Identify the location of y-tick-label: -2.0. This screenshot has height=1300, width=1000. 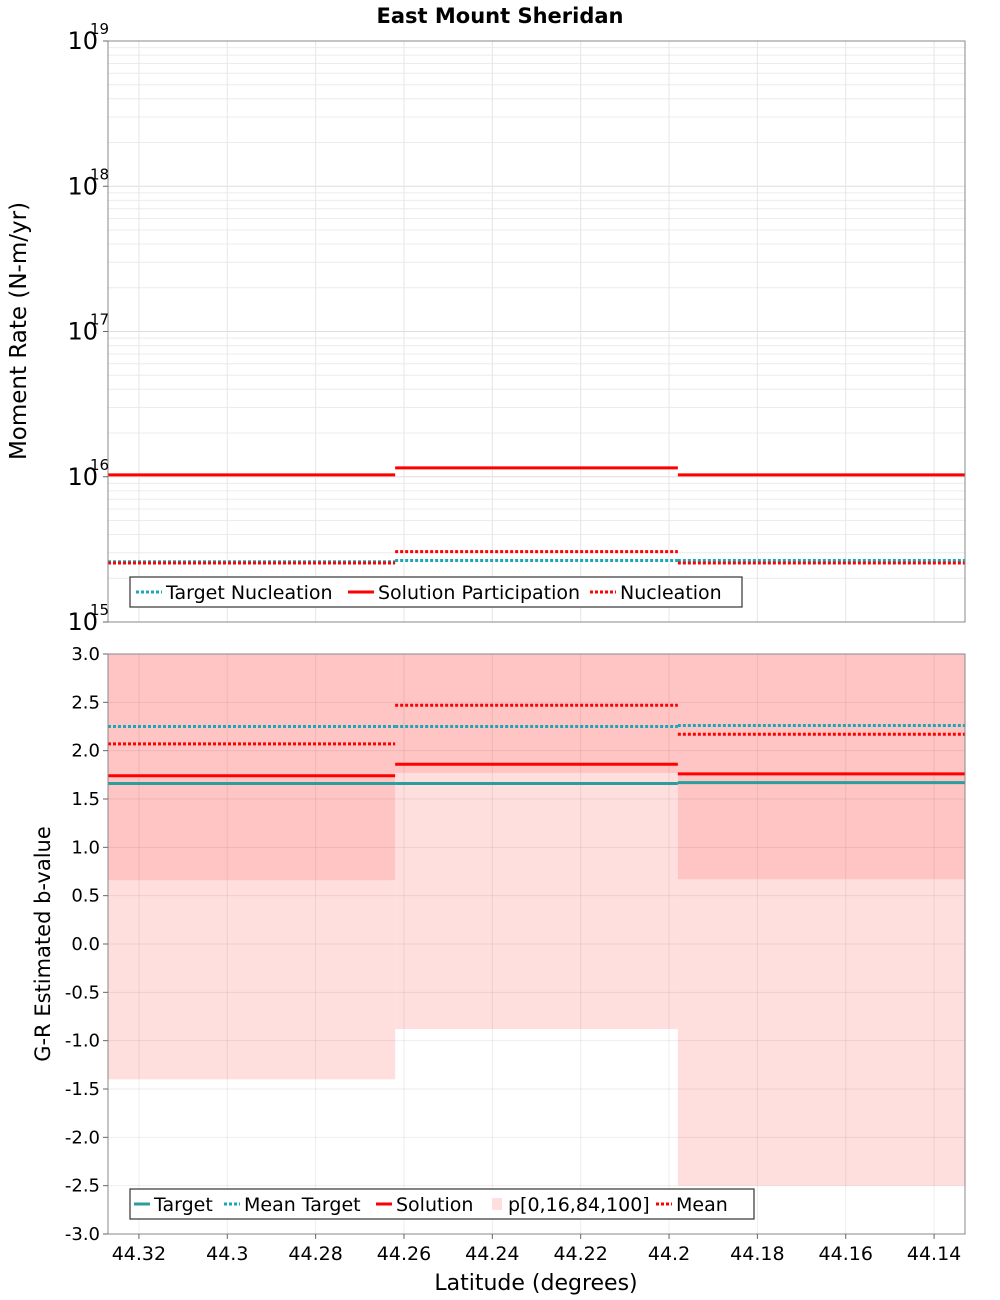
(82, 1137).